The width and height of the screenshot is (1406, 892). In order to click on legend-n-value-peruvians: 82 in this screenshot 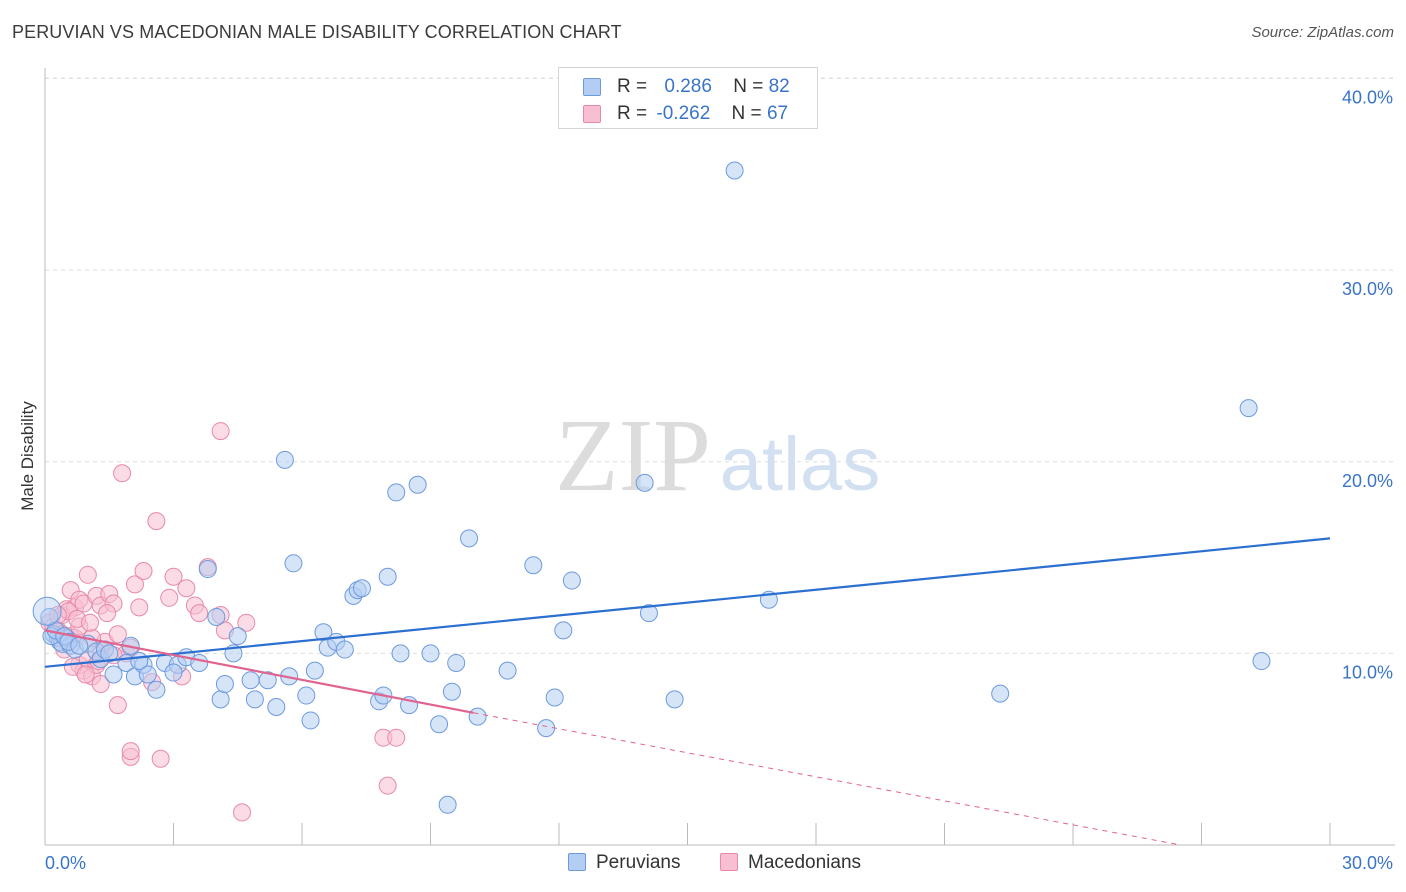, I will do `click(779, 86)`.